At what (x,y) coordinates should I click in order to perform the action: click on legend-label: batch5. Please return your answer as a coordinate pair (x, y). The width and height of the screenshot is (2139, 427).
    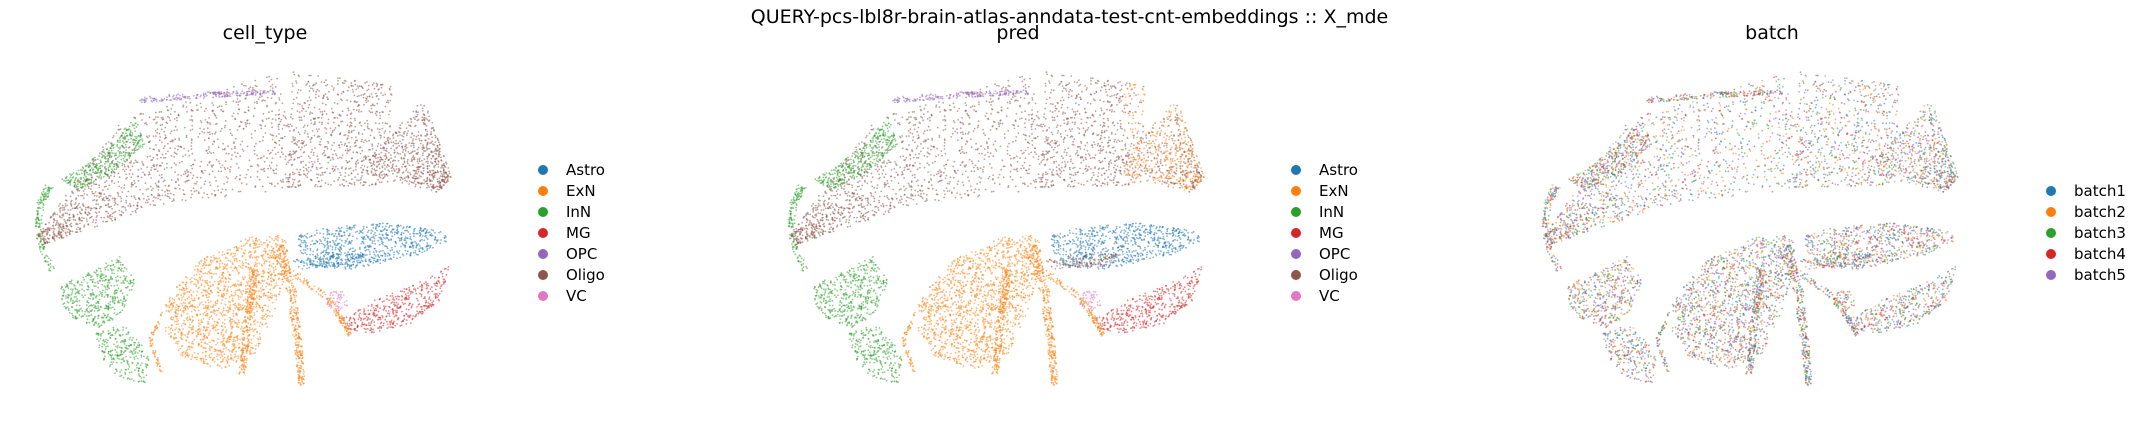
    Looking at the image, I should click on (2100, 275).